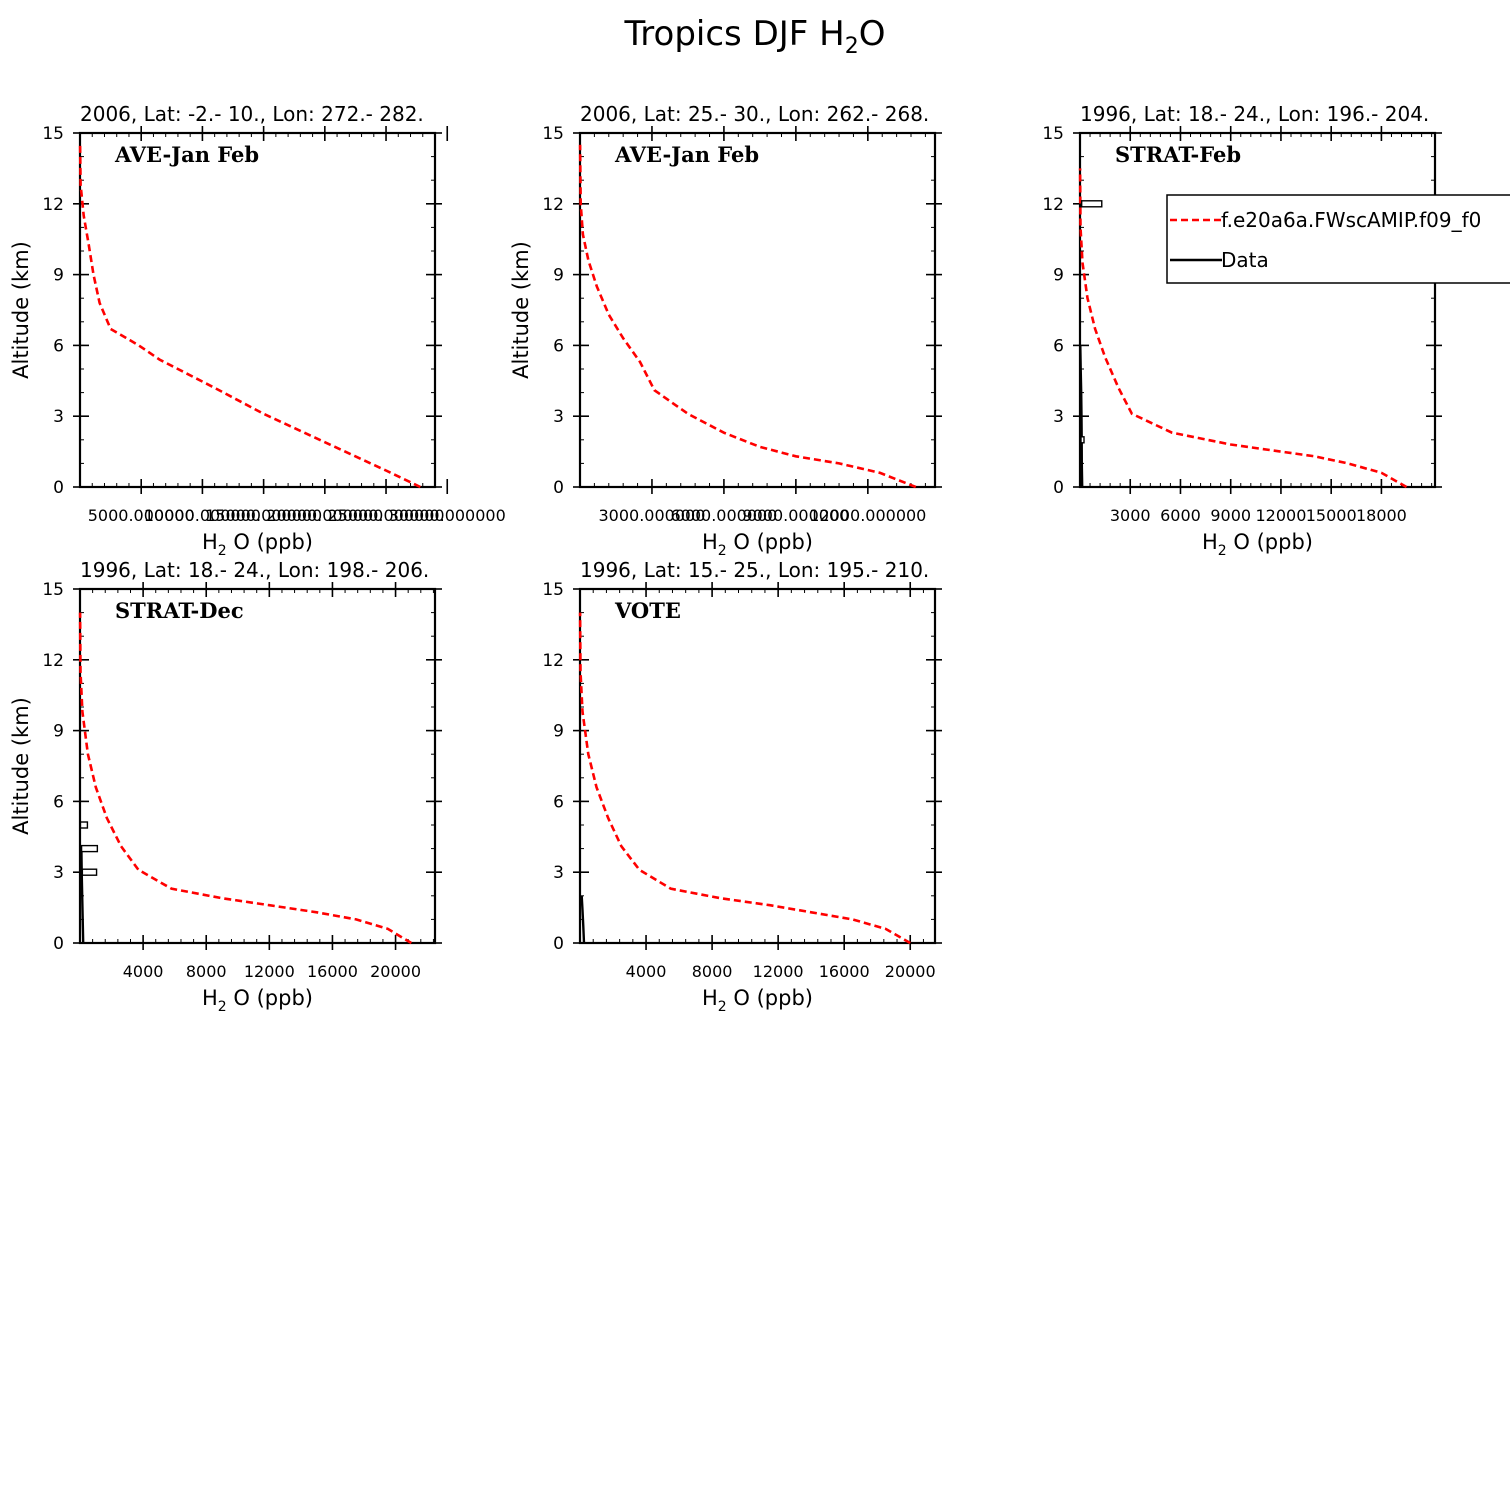  I want to click on x-tick-label: 25000.000000, so click(386, 515).